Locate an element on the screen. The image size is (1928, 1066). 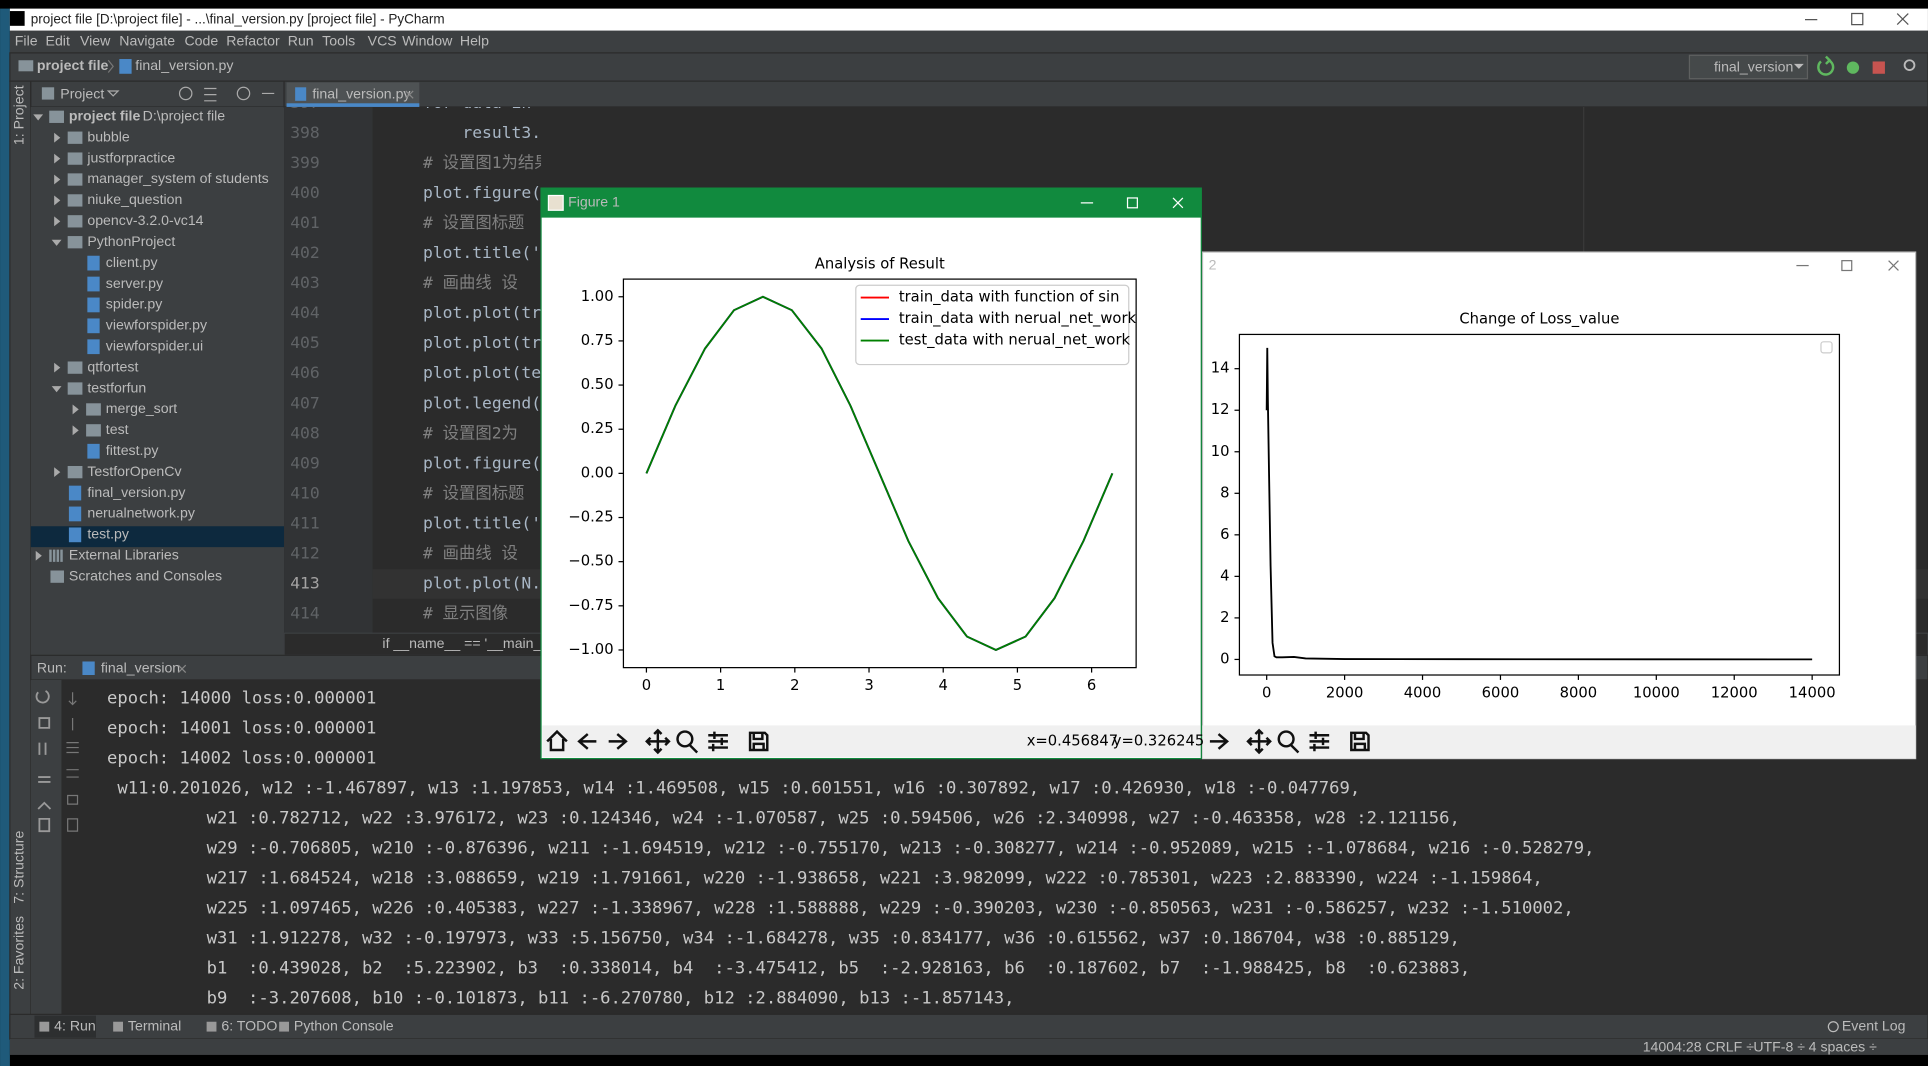
run-tools is located at coordinates (43, 761).